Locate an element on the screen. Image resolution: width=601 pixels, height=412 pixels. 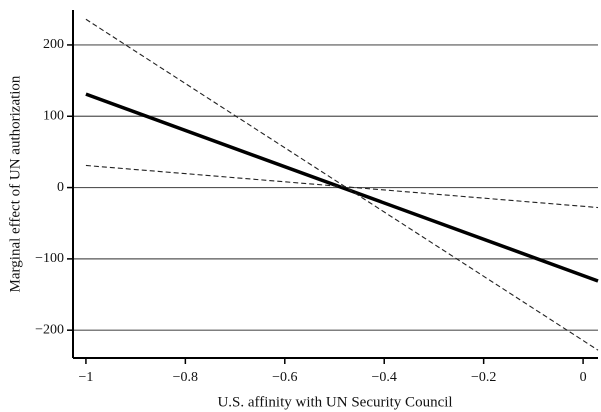
y-tick-label: −100 is located at coordinates (49, 258).